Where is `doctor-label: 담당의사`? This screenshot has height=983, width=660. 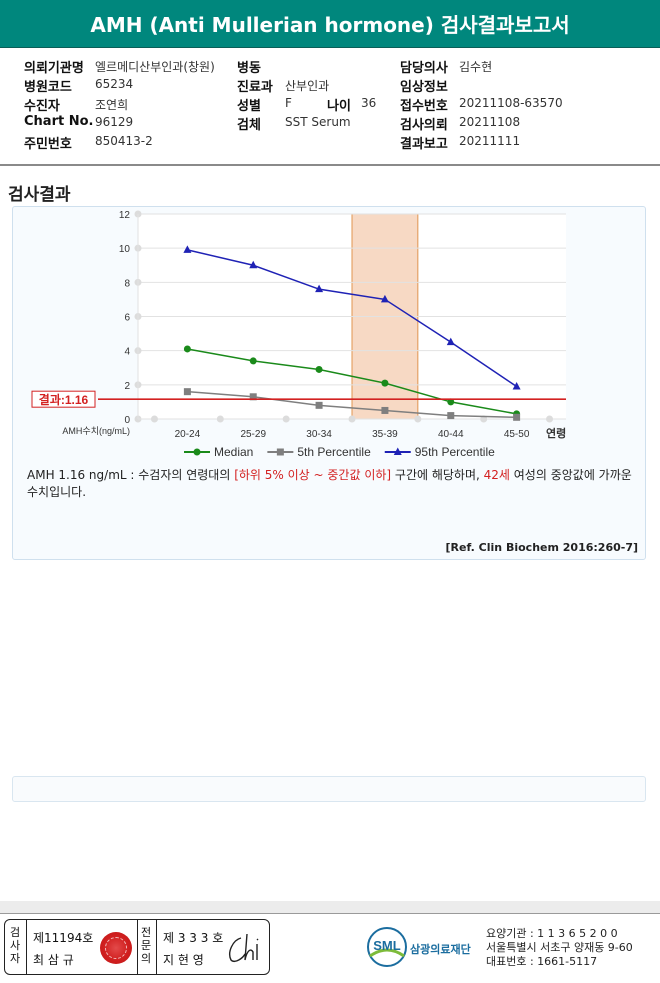 doctor-label: 담당의사 is located at coordinates (424, 68).